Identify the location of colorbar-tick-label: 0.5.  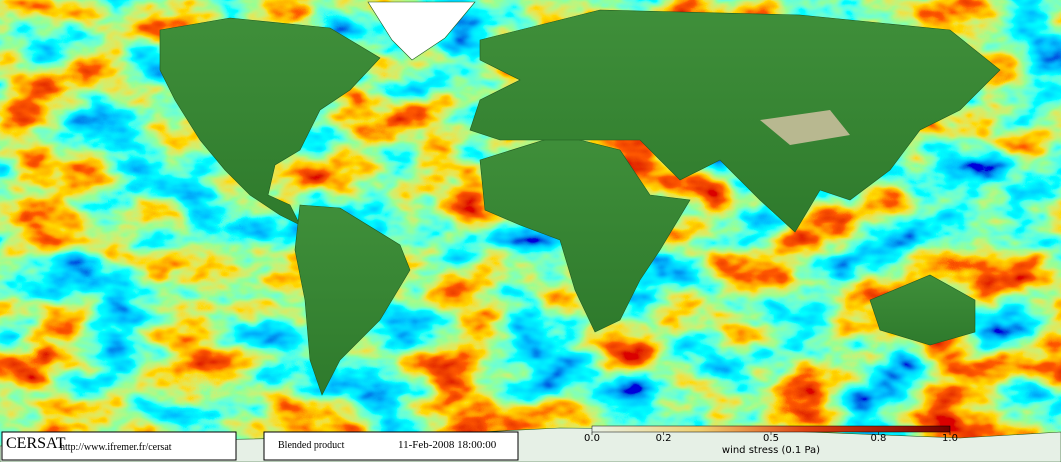
(771, 438).